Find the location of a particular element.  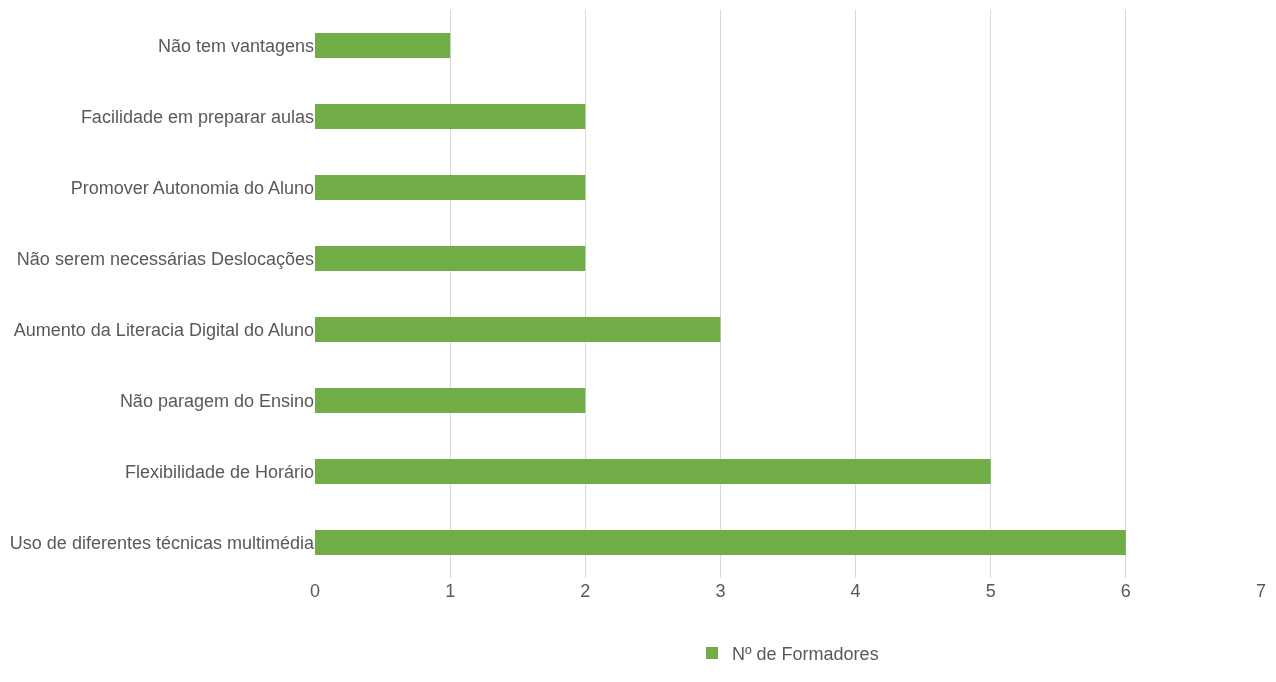

y-tick-label: Uso de diferentes técnicas multimédia is located at coordinates (162, 542).